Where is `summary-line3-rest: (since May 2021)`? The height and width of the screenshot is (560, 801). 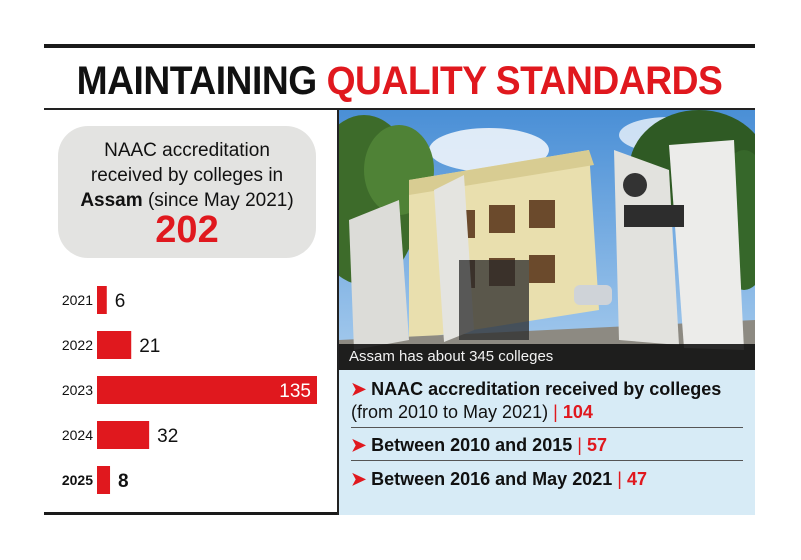 summary-line3-rest: (since May 2021) is located at coordinates (220, 200).